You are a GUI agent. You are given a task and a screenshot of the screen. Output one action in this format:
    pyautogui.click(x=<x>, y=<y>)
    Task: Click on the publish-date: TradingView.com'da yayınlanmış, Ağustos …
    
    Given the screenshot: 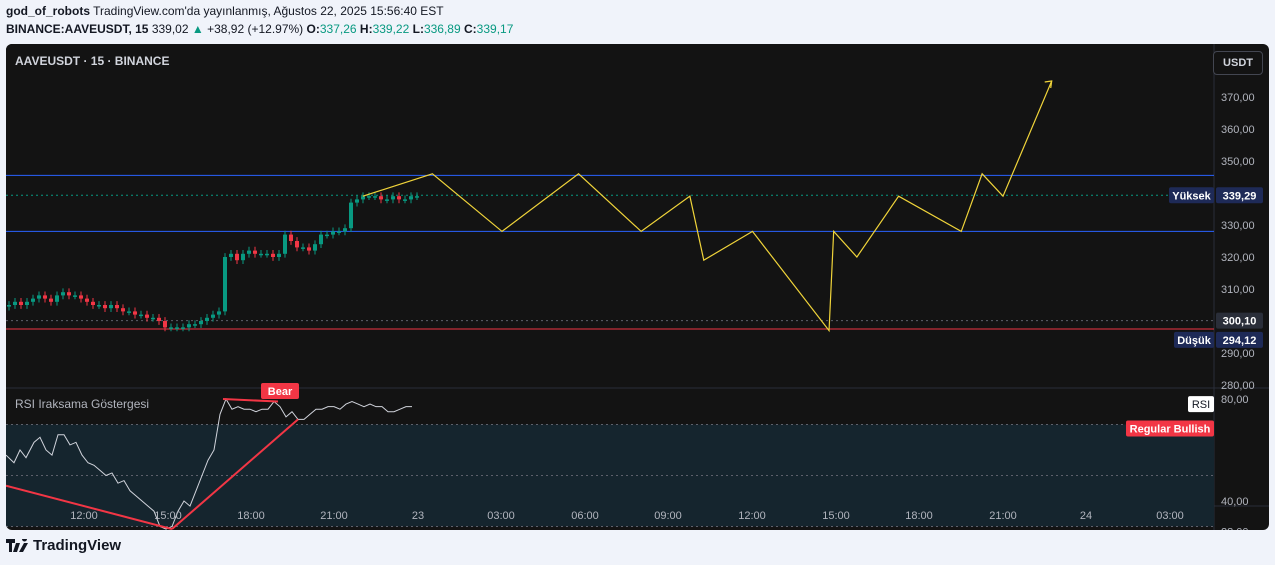 What is the action you would take?
    pyautogui.click(x=268, y=11)
    